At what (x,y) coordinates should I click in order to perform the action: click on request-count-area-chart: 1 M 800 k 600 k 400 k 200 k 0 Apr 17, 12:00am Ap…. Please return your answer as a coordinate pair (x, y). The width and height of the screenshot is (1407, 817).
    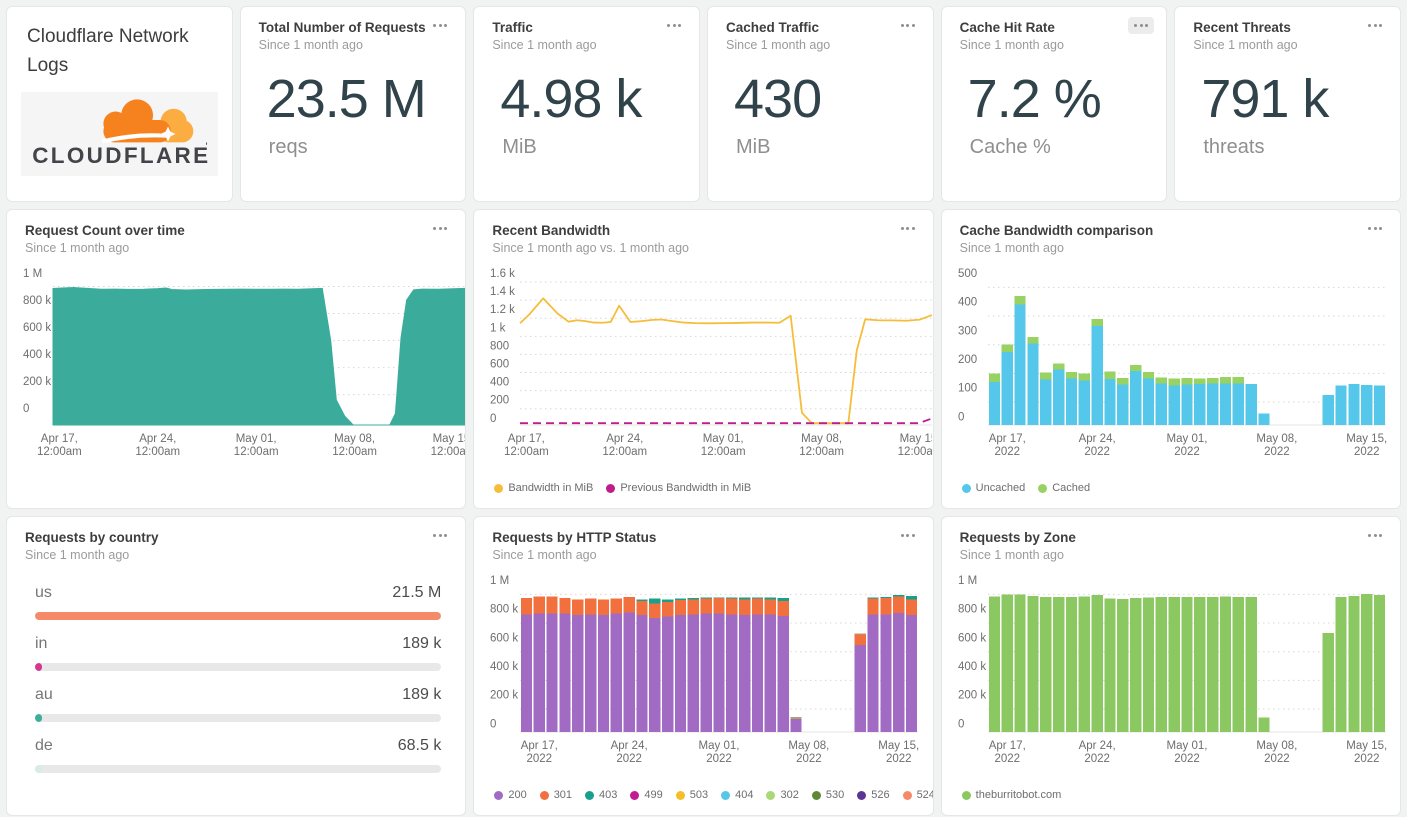
    Looking at the image, I should click on (236, 365).